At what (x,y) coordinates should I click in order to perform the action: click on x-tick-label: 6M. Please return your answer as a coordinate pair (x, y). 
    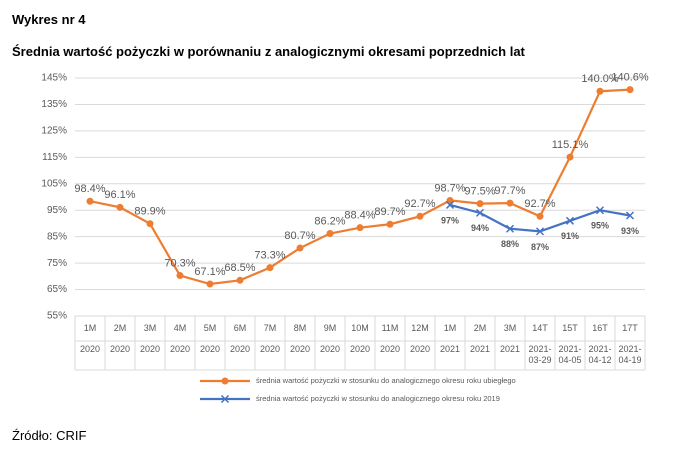
    Looking at the image, I should click on (240, 328).